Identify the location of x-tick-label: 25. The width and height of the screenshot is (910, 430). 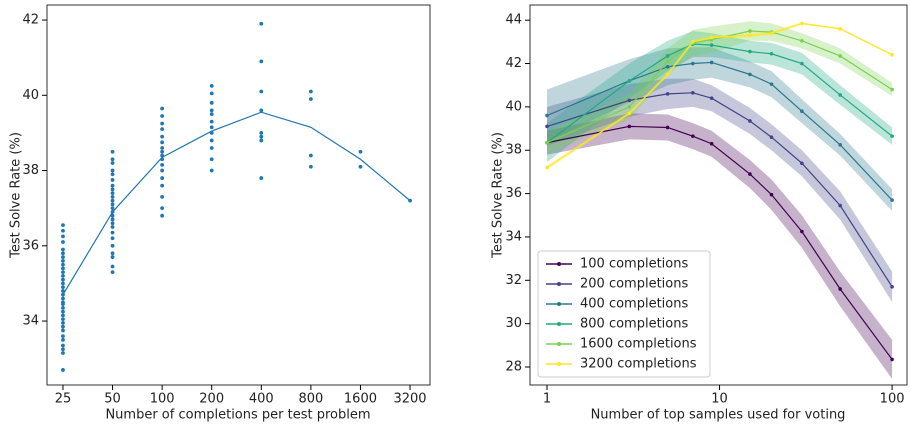
(63, 399).